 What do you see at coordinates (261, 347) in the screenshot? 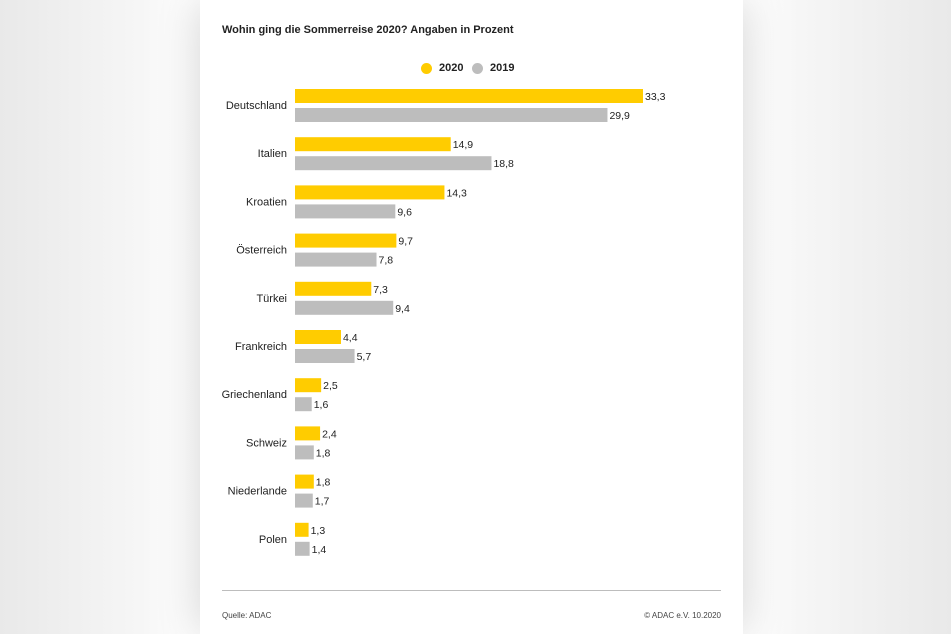
I see `category-label-frankreich: Frankreich` at bounding box center [261, 347].